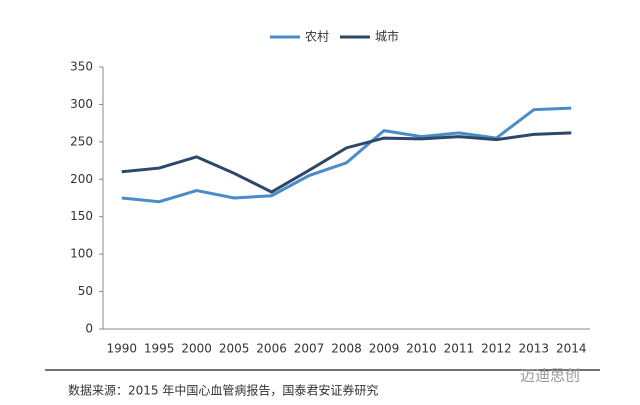  I want to click on watermark: 迈迪思创, so click(550, 376).